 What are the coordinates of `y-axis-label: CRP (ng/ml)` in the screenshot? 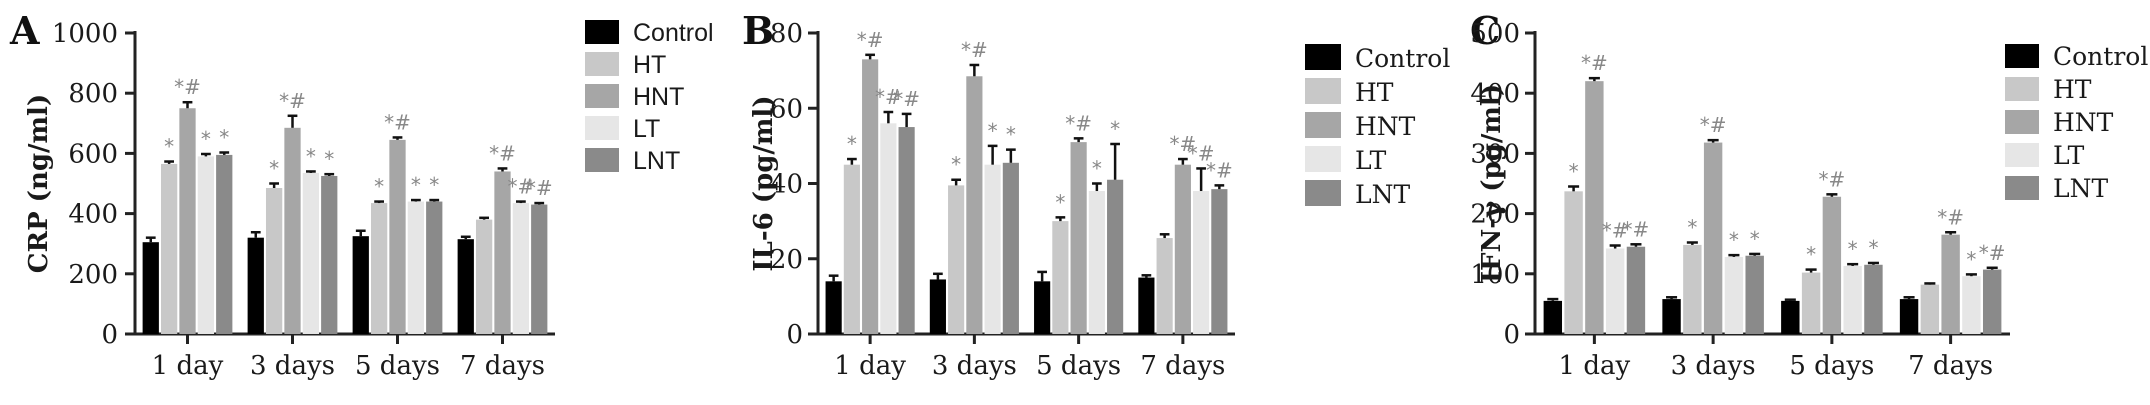 It's located at (39, 183).